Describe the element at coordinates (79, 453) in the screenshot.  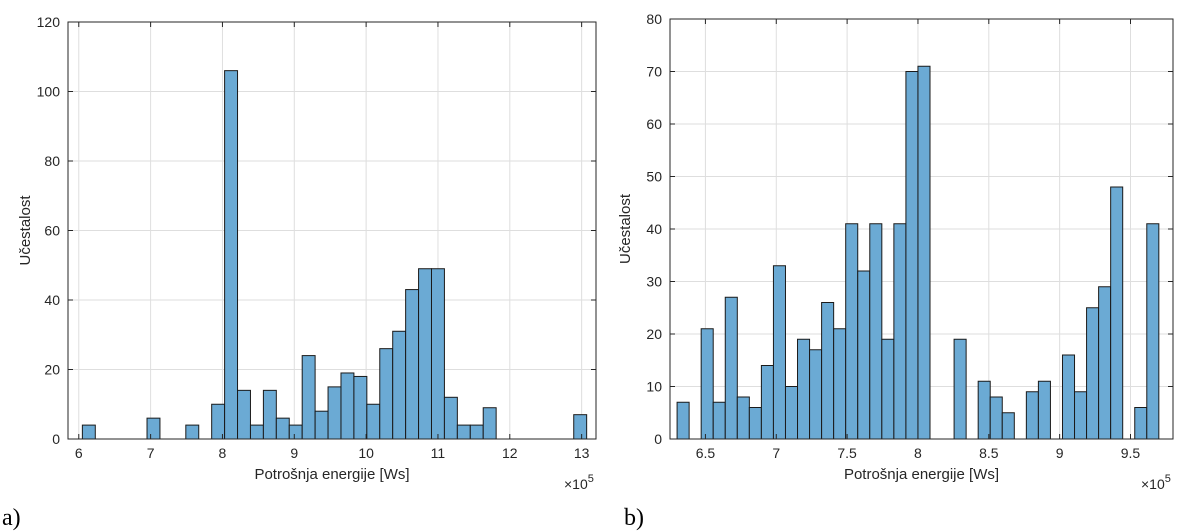
I see `x-tick-label: 6` at that location.